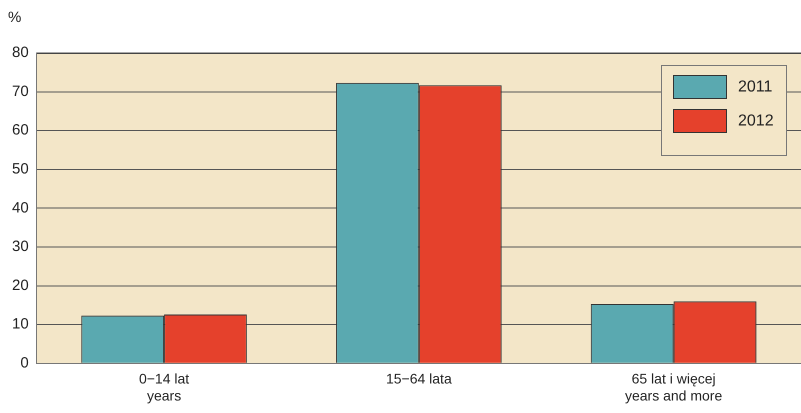 Image resolution: width=801 pixels, height=413 pixels. I want to click on legend-label: 2012, so click(756, 121).